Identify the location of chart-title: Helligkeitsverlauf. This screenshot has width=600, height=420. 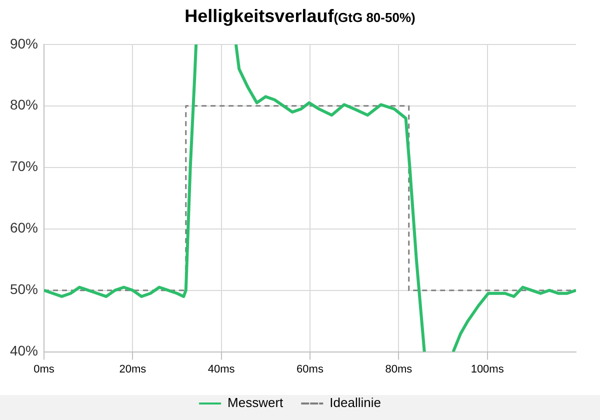
(259, 16).